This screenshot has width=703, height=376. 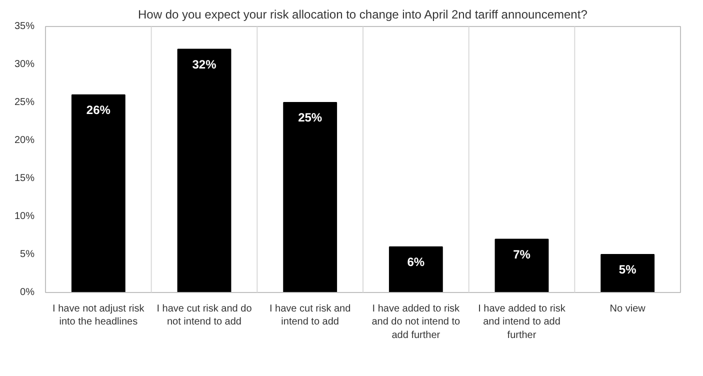 What do you see at coordinates (310, 316) in the screenshot?
I see `x-tick-label: I have cut risk and intend to add` at bounding box center [310, 316].